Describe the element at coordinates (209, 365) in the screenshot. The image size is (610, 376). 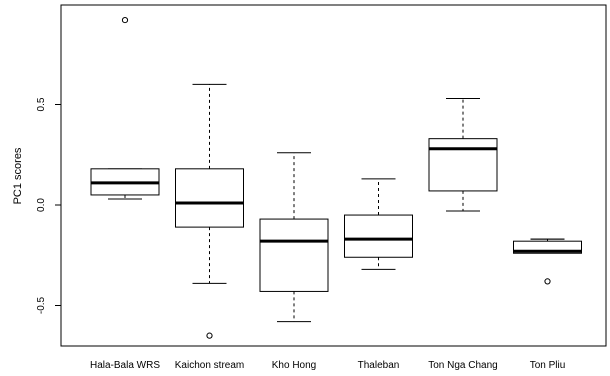
I see `x-tick-label: Kaichon stream` at that location.